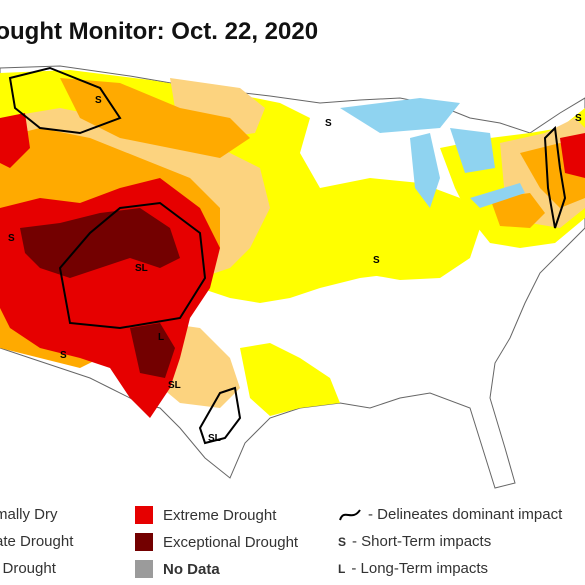 The width and height of the screenshot is (585, 585). I want to click on legend-label: e Drought, so click(28, 568).